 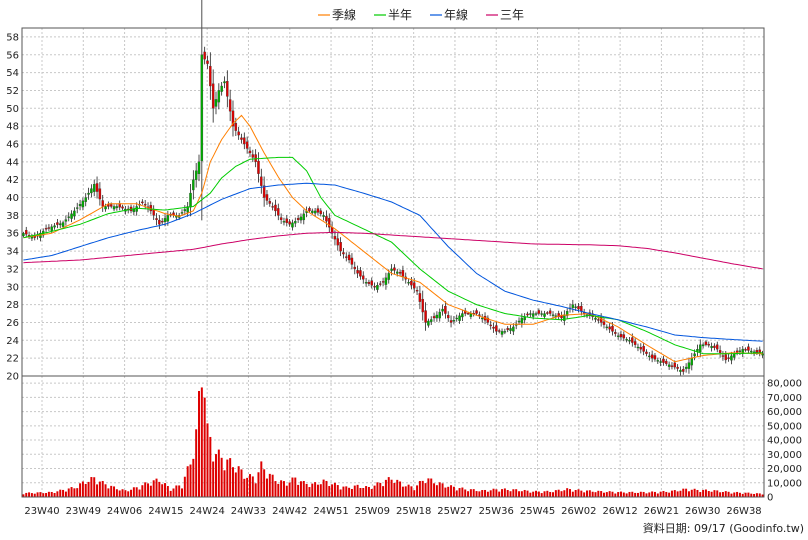 What do you see at coordinates (784, 384) in the screenshot?
I see `volume-tick-label: 80,000` at bounding box center [784, 384].